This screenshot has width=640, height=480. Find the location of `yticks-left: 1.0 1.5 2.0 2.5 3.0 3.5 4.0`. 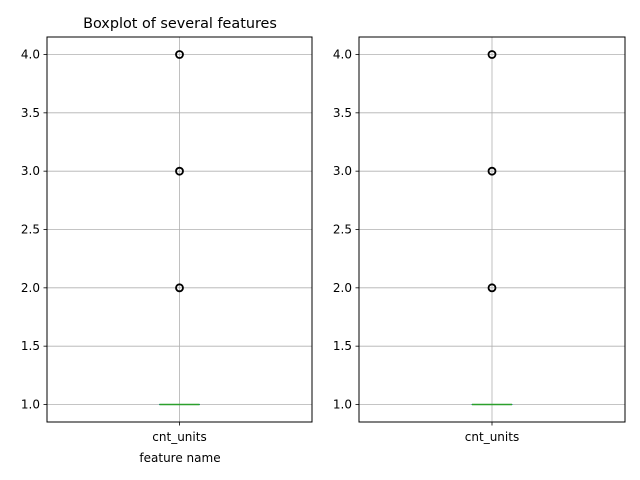

yticks-left: 1.0 1.5 2.0 2.5 3.0 3.5 4.0 is located at coordinates (34, 230).